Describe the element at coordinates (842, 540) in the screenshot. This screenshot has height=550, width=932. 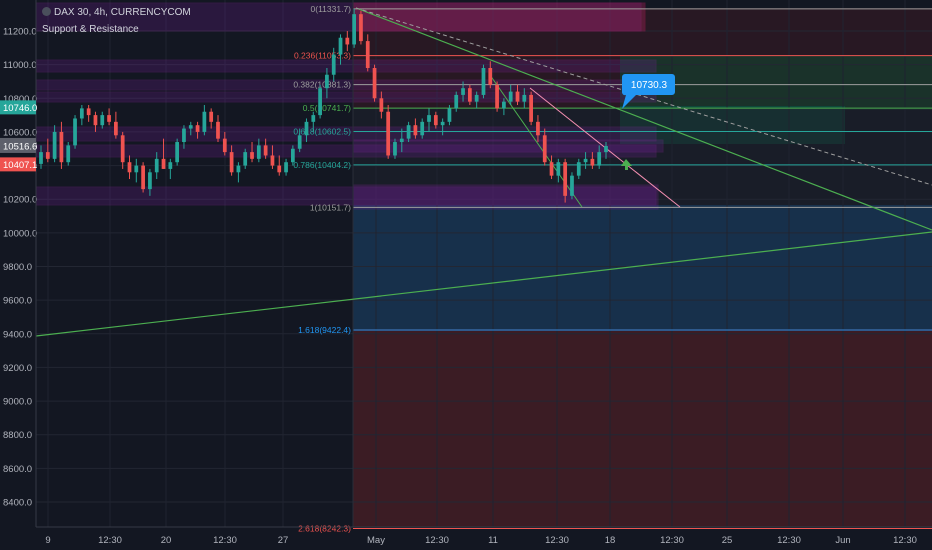
I see `x-tick-label: Jun` at that location.